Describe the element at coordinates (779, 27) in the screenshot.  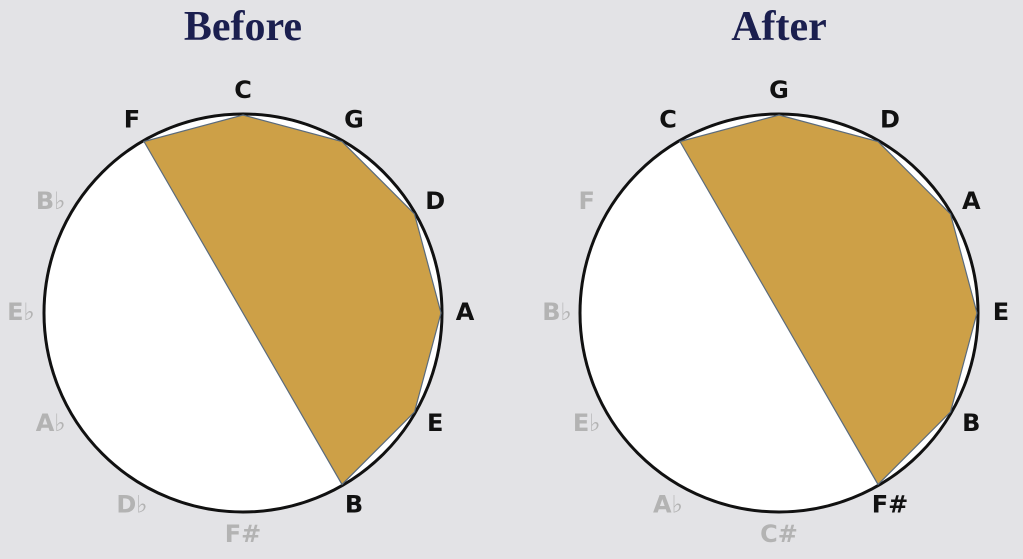
I see `panel-title: After` at that location.